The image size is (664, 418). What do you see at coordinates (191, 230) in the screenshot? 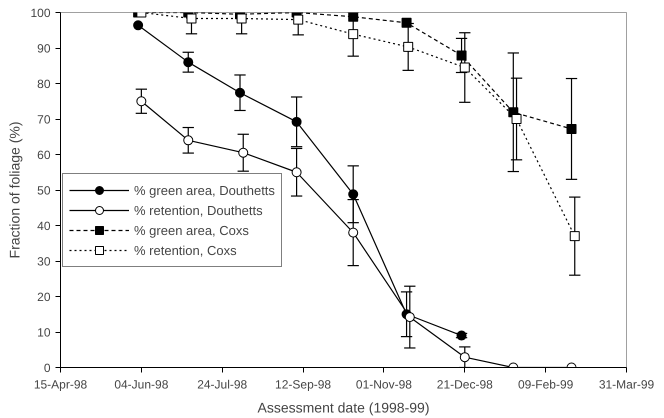
I see `legend-label: % green area, Coxs` at bounding box center [191, 230].